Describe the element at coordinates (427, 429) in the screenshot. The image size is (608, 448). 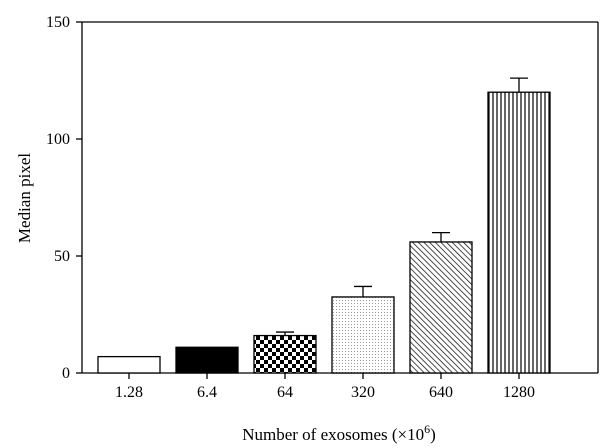
I see `x-axis-label-superscript: 6` at that location.